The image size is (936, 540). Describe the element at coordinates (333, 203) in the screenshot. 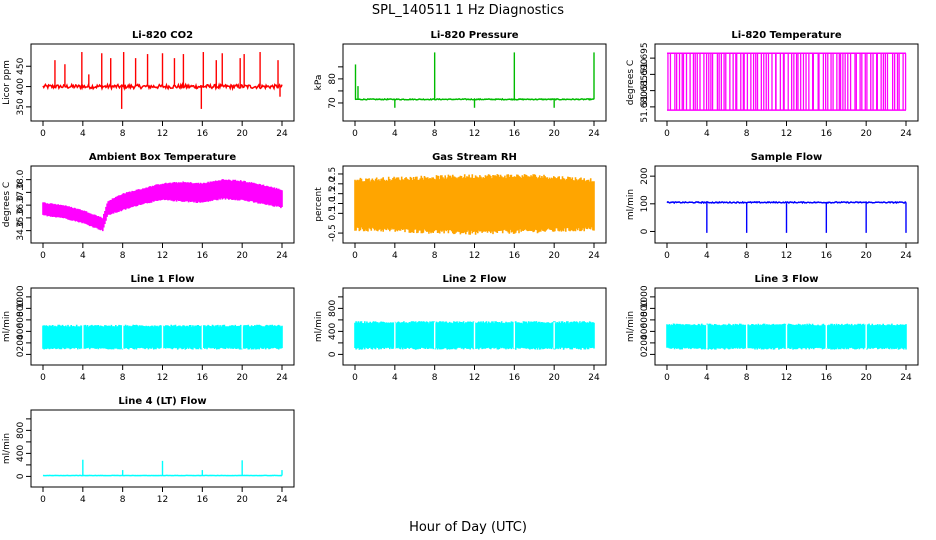

I see `y-tick-label: 1.0` at that location.